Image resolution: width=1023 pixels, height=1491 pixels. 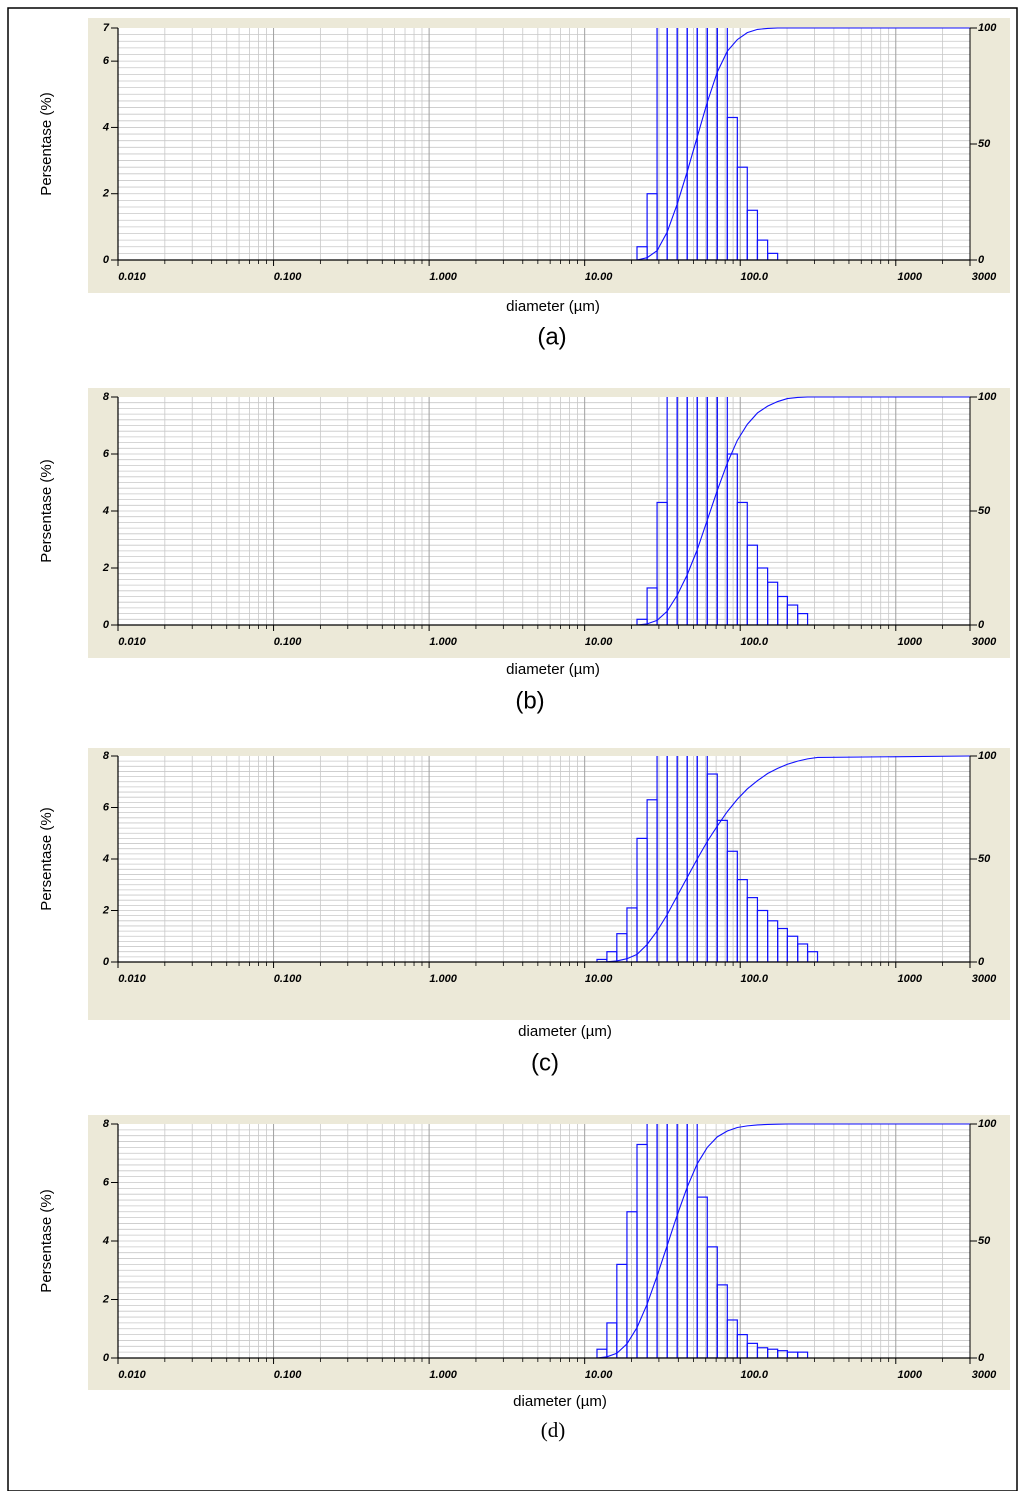 I want to click on caption: (b), so click(x=529, y=700).